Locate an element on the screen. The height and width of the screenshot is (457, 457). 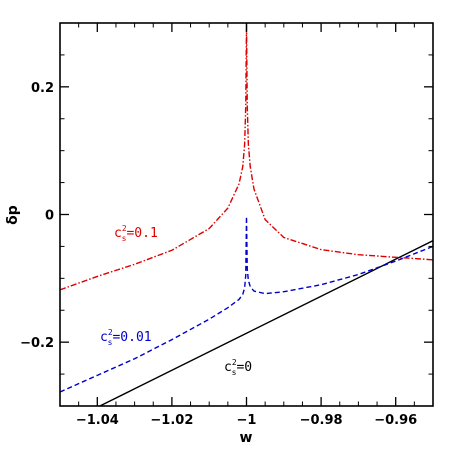
y-tick-label: −0.2 is located at coordinates (37, 343).